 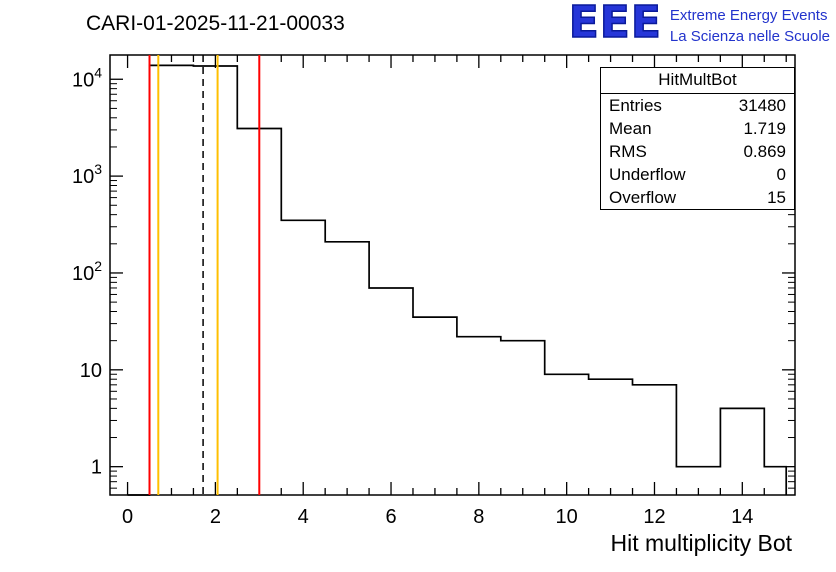 I want to click on stats-box-title: HitMultBot, so click(x=697, y=81).